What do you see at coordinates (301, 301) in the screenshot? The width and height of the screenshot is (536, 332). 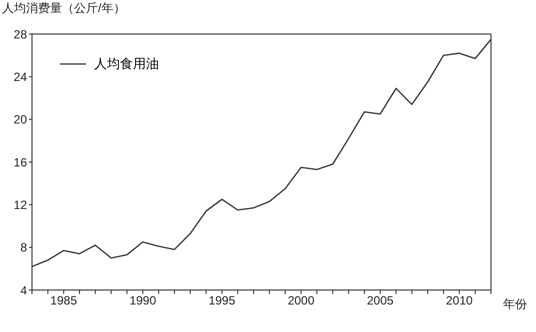 I see `x-tick-label: 2000` at bounding box center [301, 301].